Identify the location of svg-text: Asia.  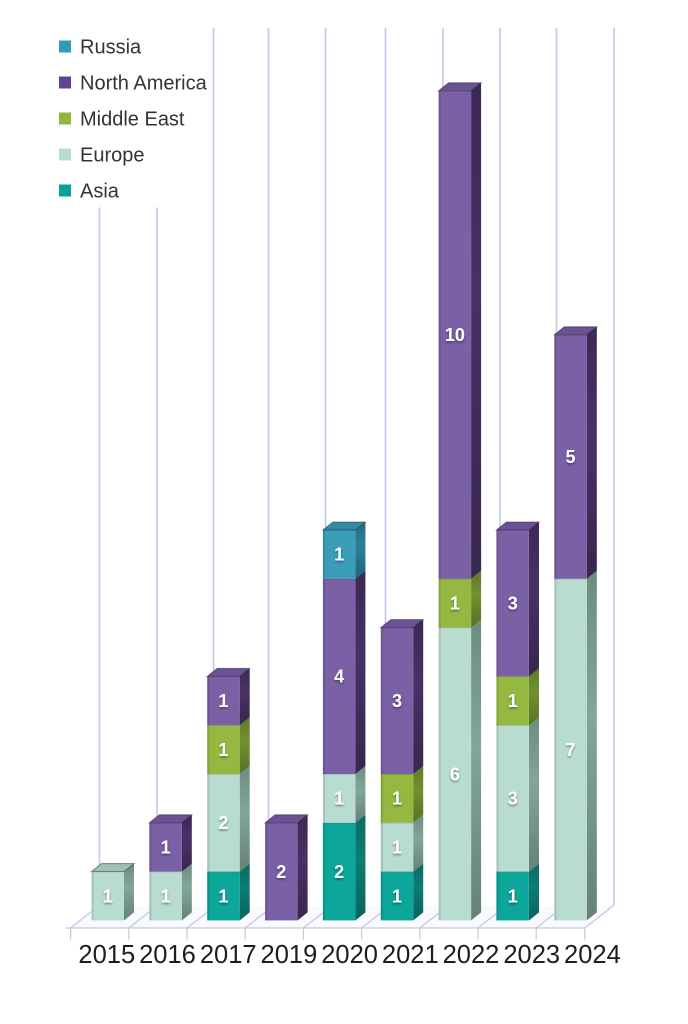
(100, 191).